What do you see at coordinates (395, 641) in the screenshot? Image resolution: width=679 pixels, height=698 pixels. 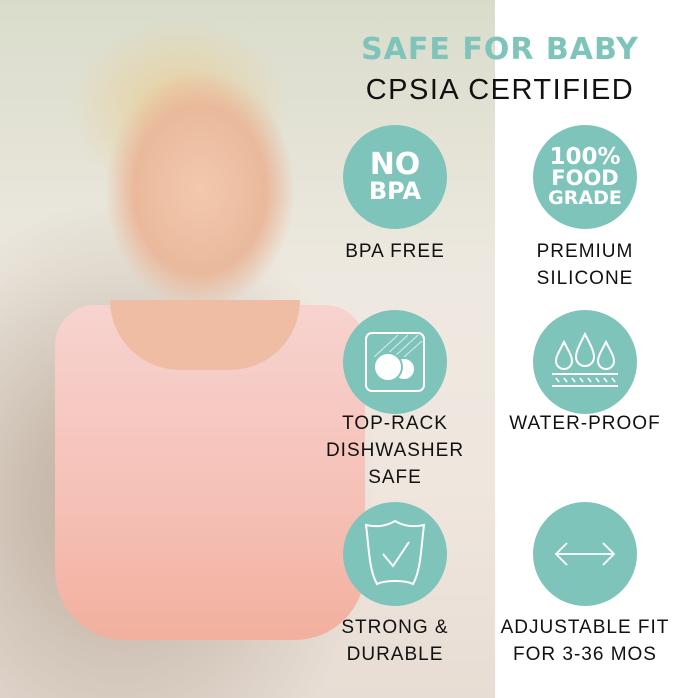 I see `feature-label-strong-durable: STRONG & DURABLE` at bounding box center [395, 641].